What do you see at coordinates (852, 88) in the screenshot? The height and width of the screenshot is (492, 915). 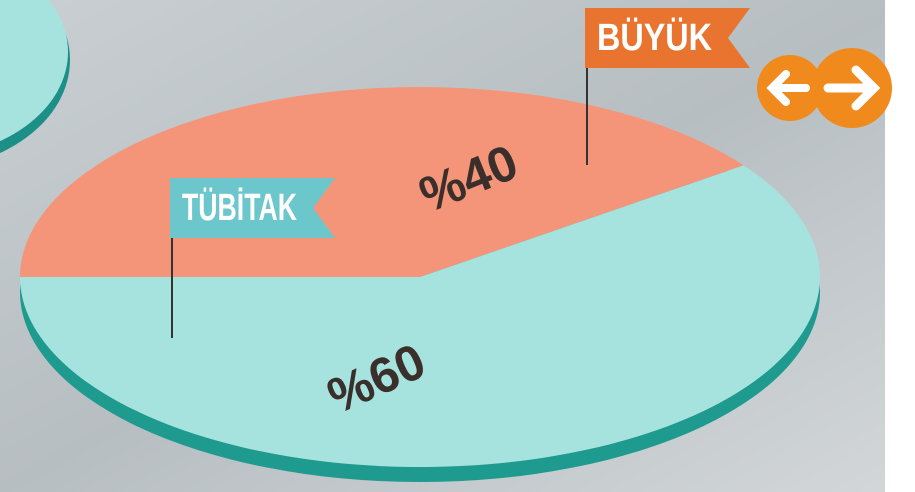 I see `arrow-right-icon` at bounding box center [852, 88].